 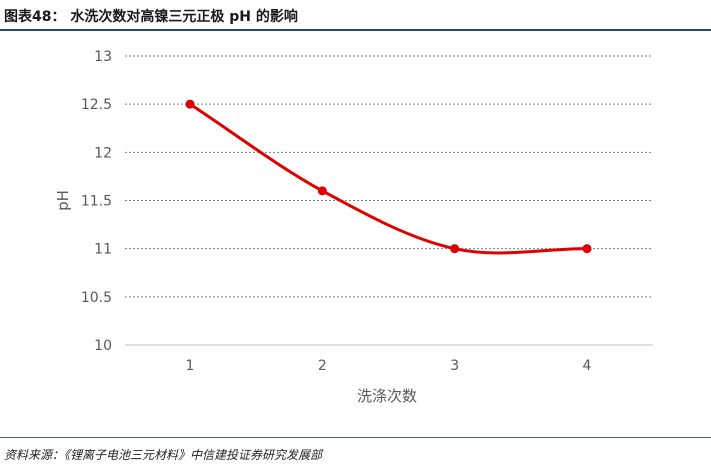 What do you see at coordinates (387, 396) in the screenshot?
I see `x-axis-label: 洗涤次数` at bounding box center [387, 396].